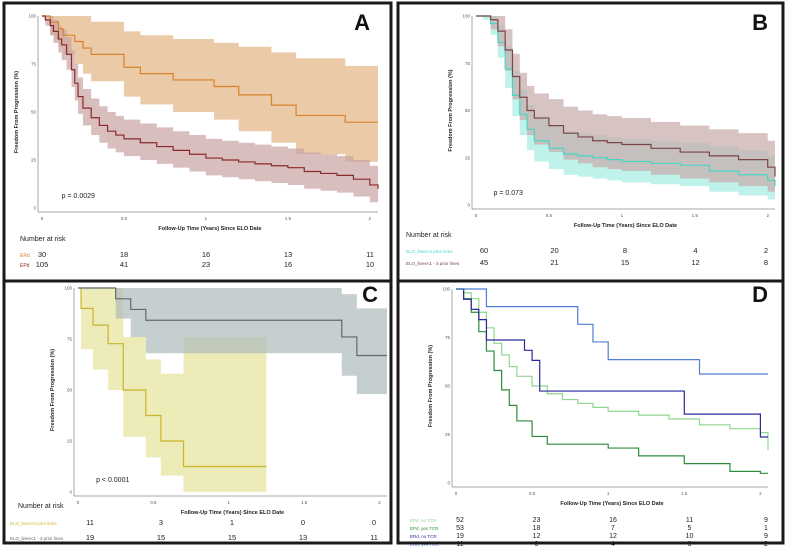 The height and width of the screenshot is (556, 790). I want to click on risk-count: 52, so click(460, 520).